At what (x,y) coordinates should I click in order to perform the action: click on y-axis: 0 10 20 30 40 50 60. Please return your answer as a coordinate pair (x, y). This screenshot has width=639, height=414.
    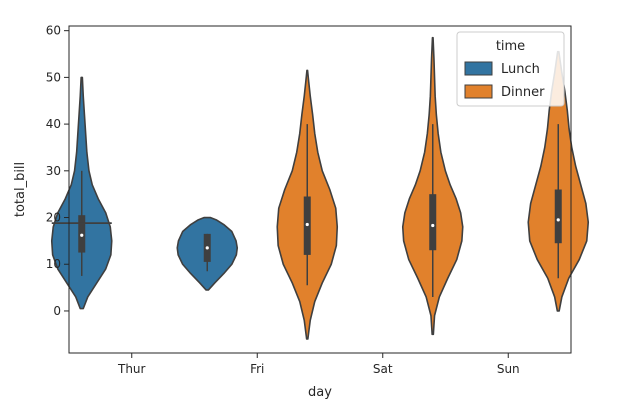
    Looking at the image, I should click on (57, 171).